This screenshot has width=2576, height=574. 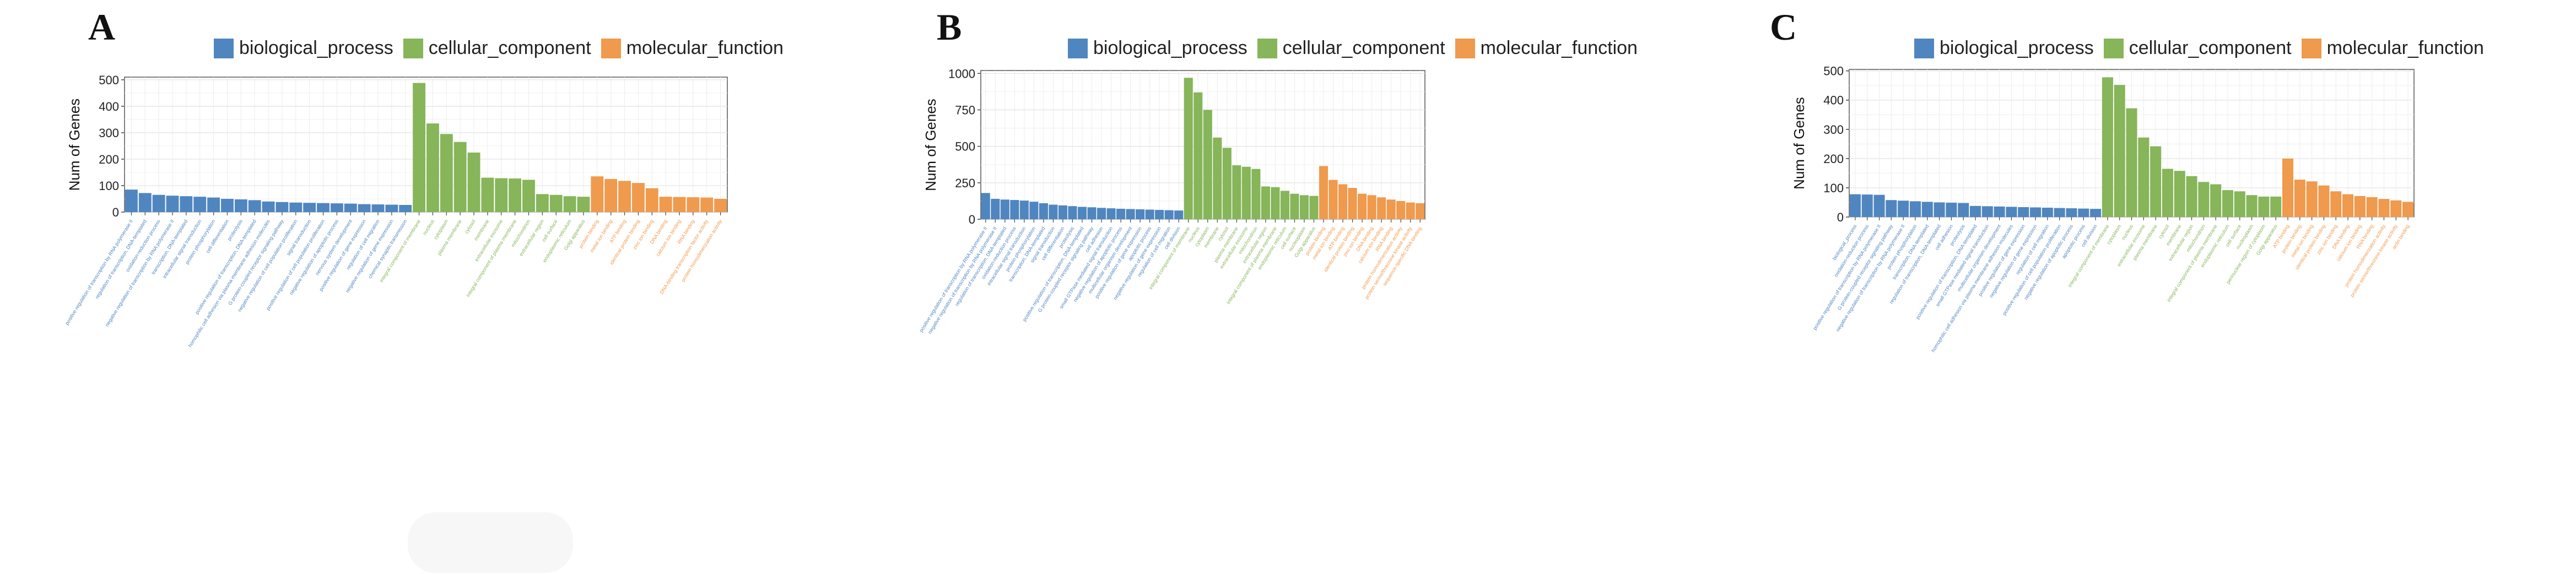 What do you see at coordinates (965, 183) in the screenshot?
I see `y-tick-label: 250` at bounding box center [965, 183].